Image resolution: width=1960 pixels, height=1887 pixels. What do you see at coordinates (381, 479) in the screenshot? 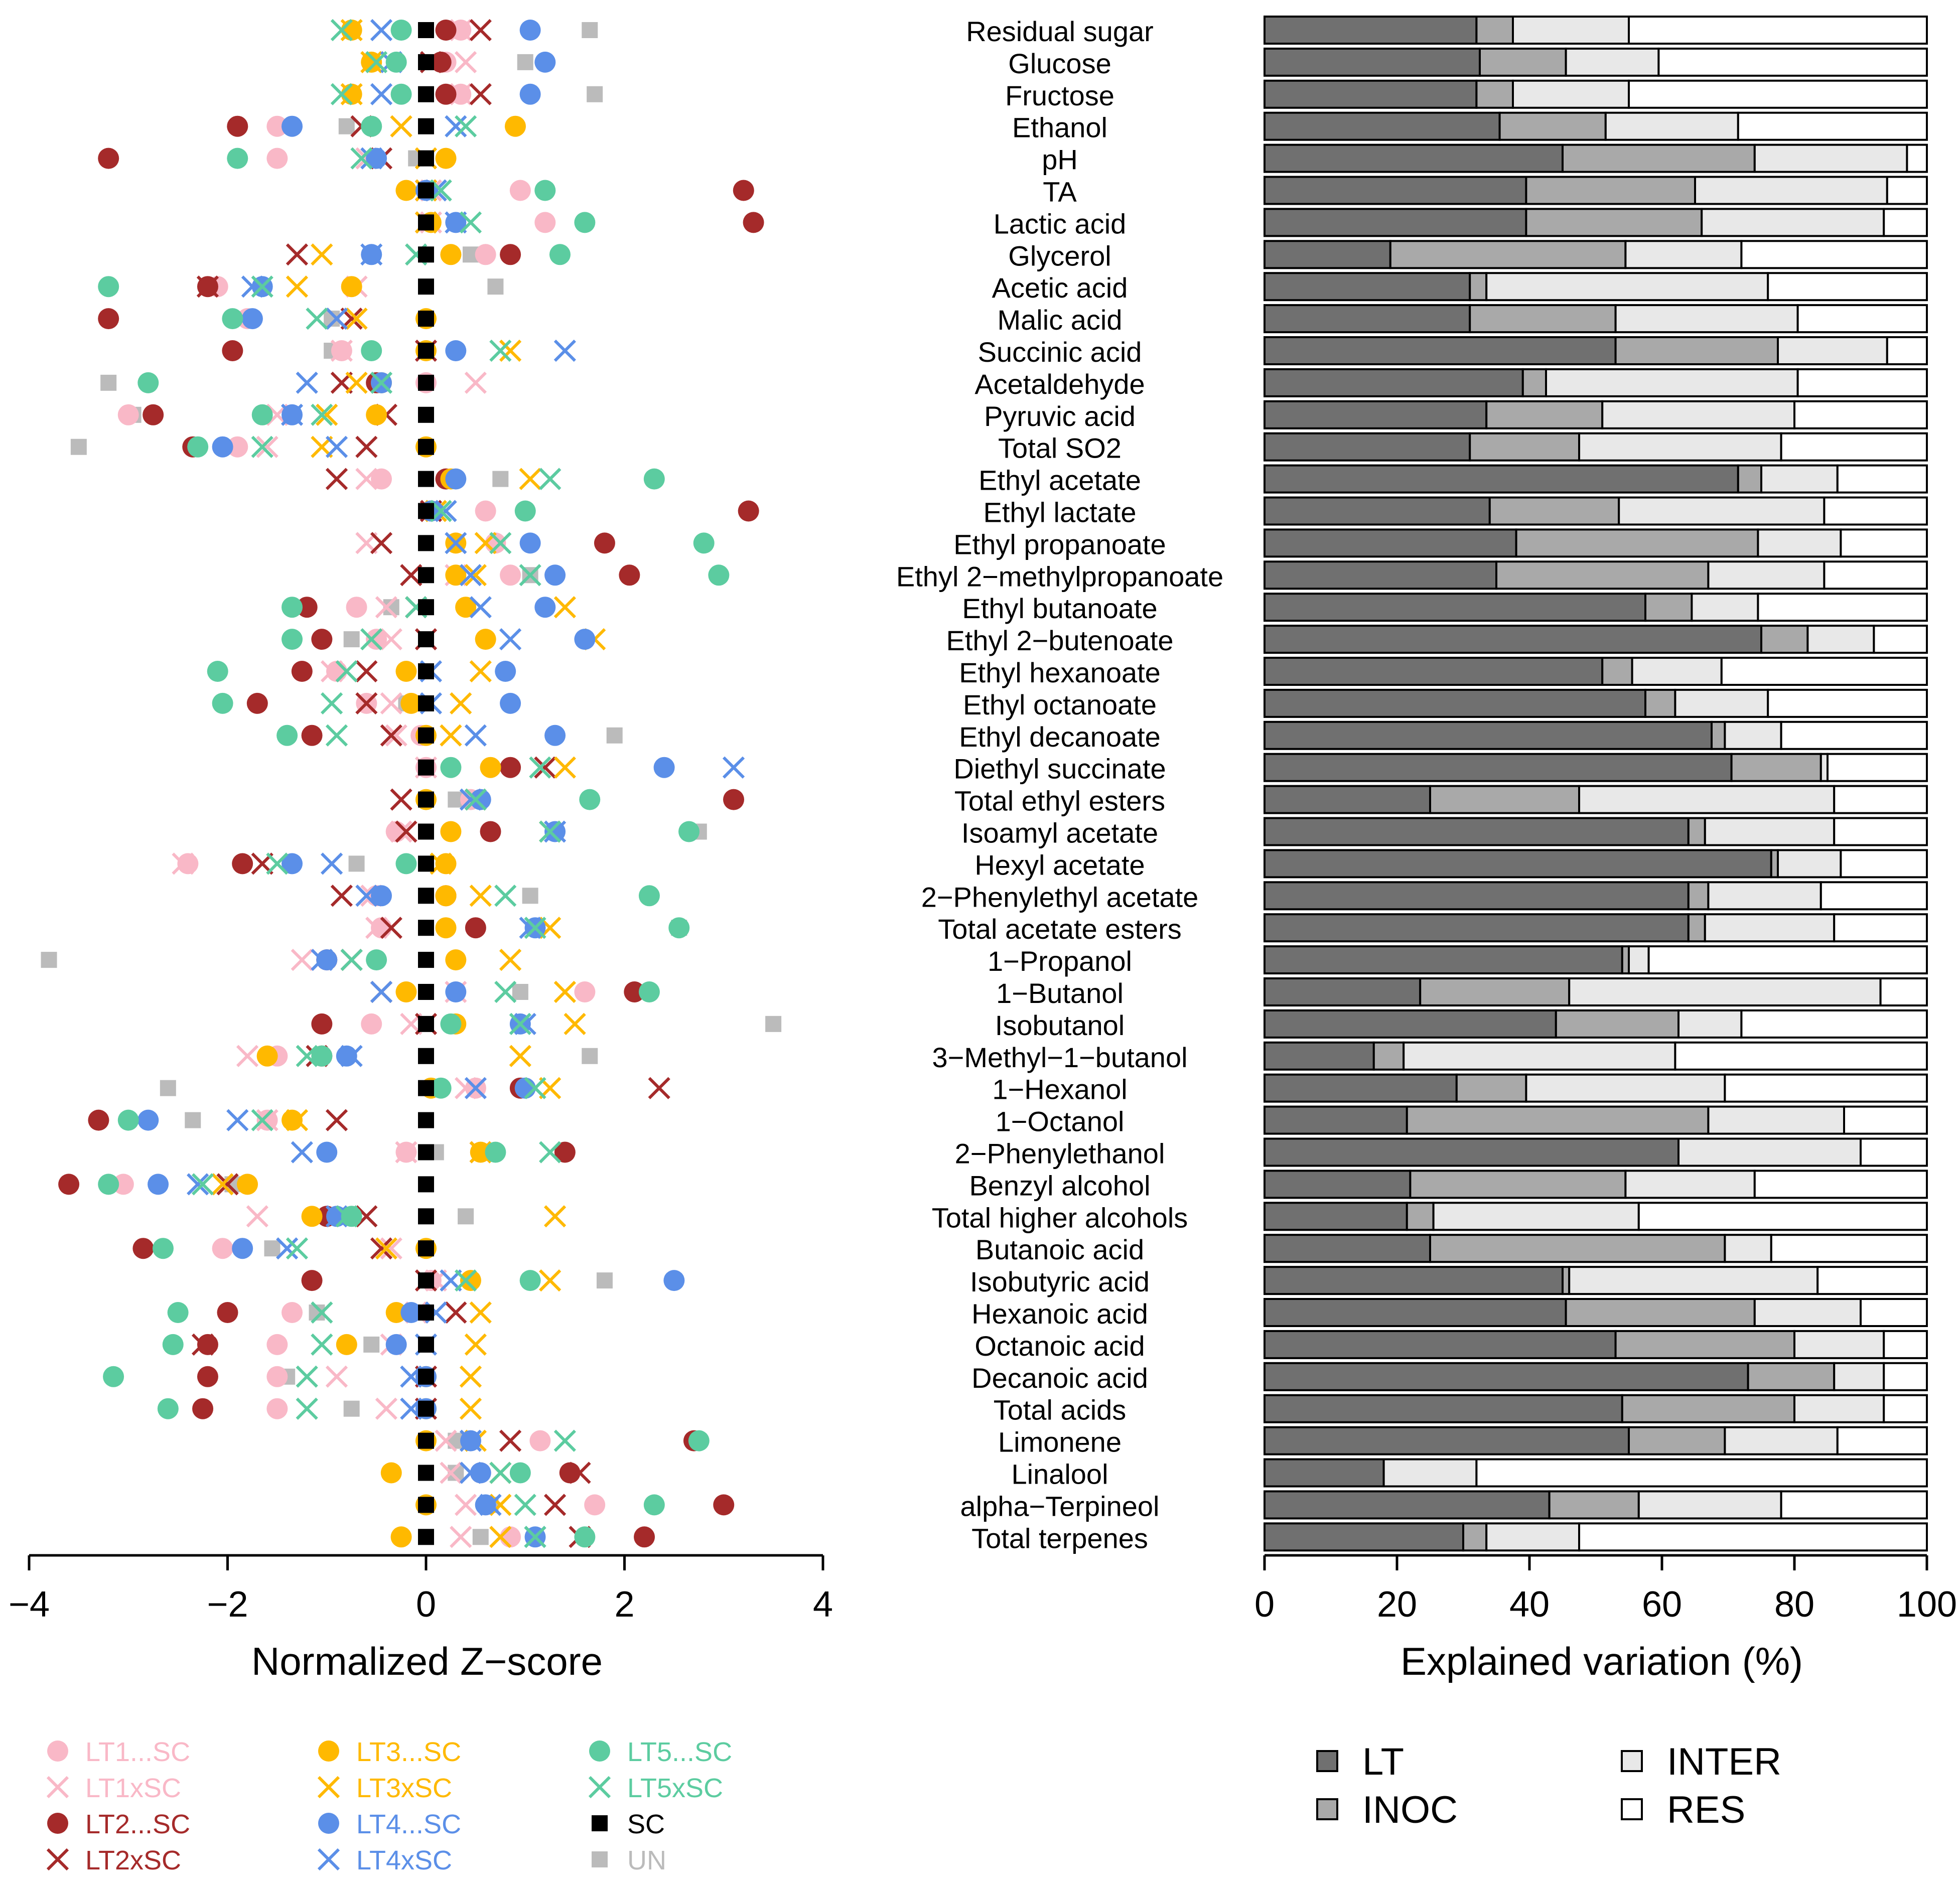
I see `point-lt1-sc-ethyl-acetate` at bounding box center [381, 479].